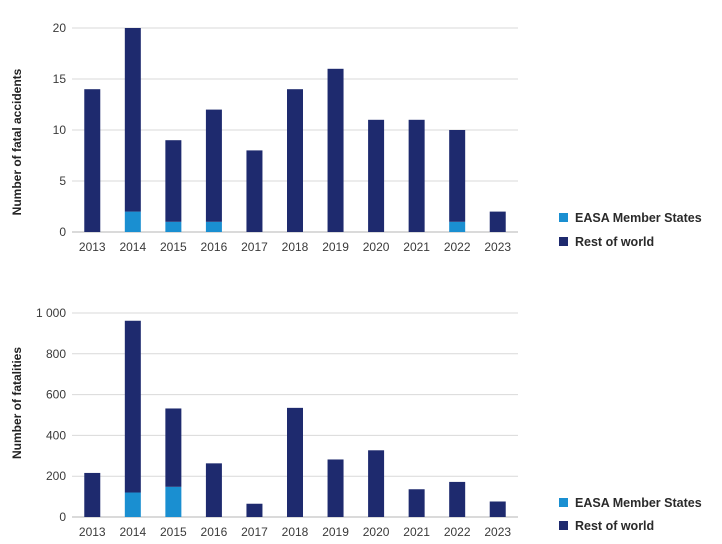 The image size is (722, 544). Describe the element at coordinates (51, 313) in the screenshot. I see `y-tick-label: 1 000` at that location.